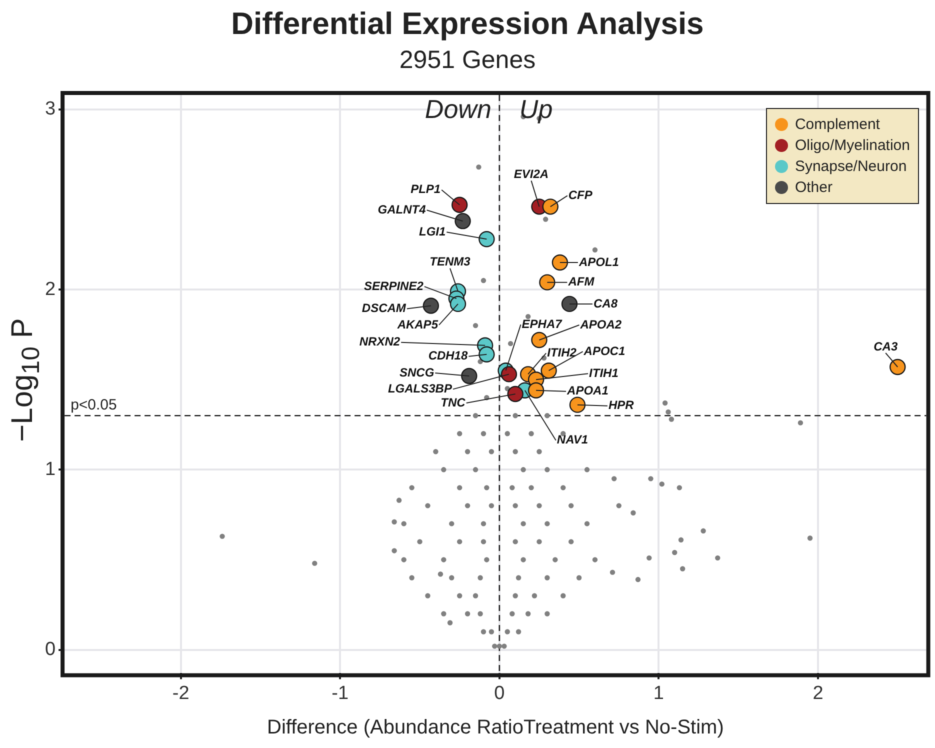 This screenshot has width=935, height=748. I want to click on annotation: APOA2, so click(600, 324).